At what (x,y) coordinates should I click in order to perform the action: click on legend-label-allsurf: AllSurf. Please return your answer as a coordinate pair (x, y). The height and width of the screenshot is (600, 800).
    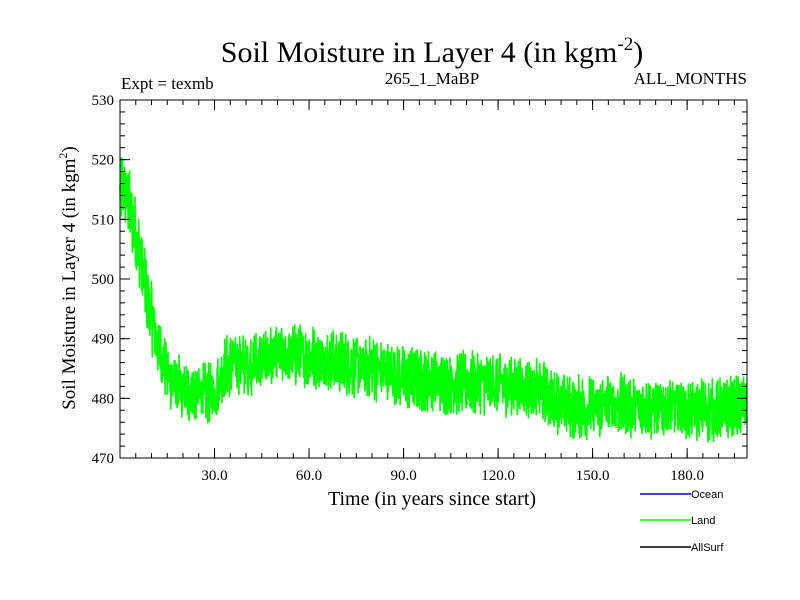
    Looking at the image, I should click on (707, 548).